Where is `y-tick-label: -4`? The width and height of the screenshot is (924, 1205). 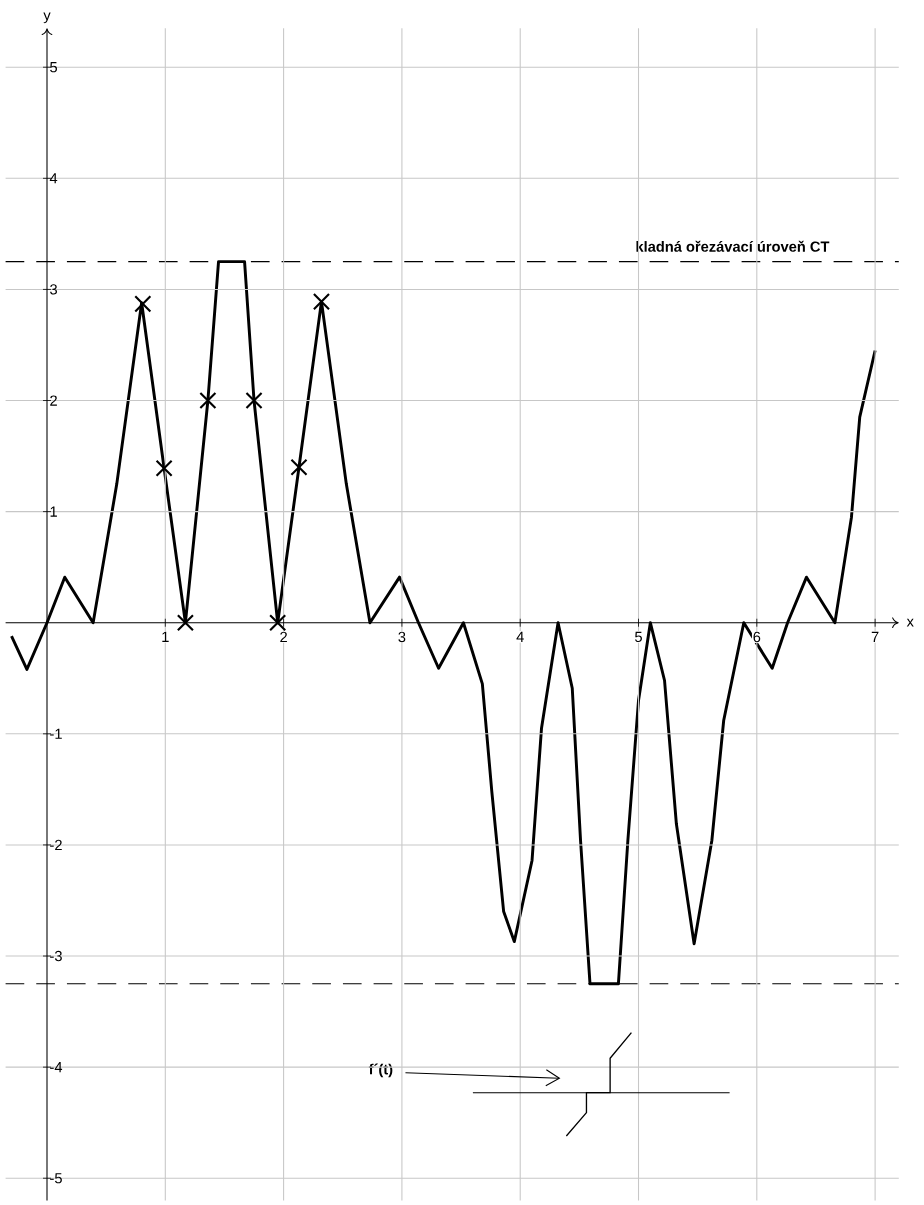
y-tick-label: -4 is located at coordinates (56, 1067).